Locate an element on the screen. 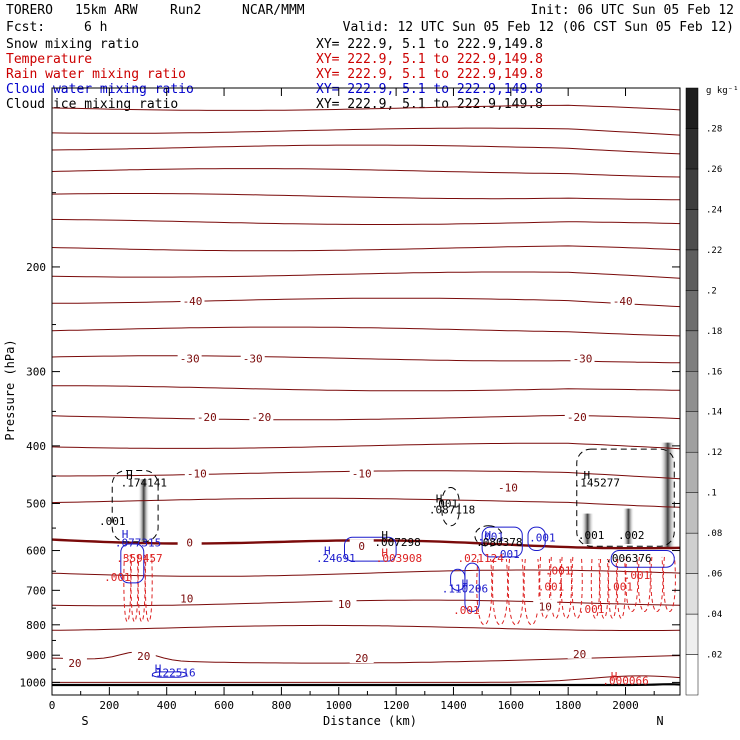 The image size is (740, 740). colorbar-tick-label: .16 is located at coordinates (714, 372).